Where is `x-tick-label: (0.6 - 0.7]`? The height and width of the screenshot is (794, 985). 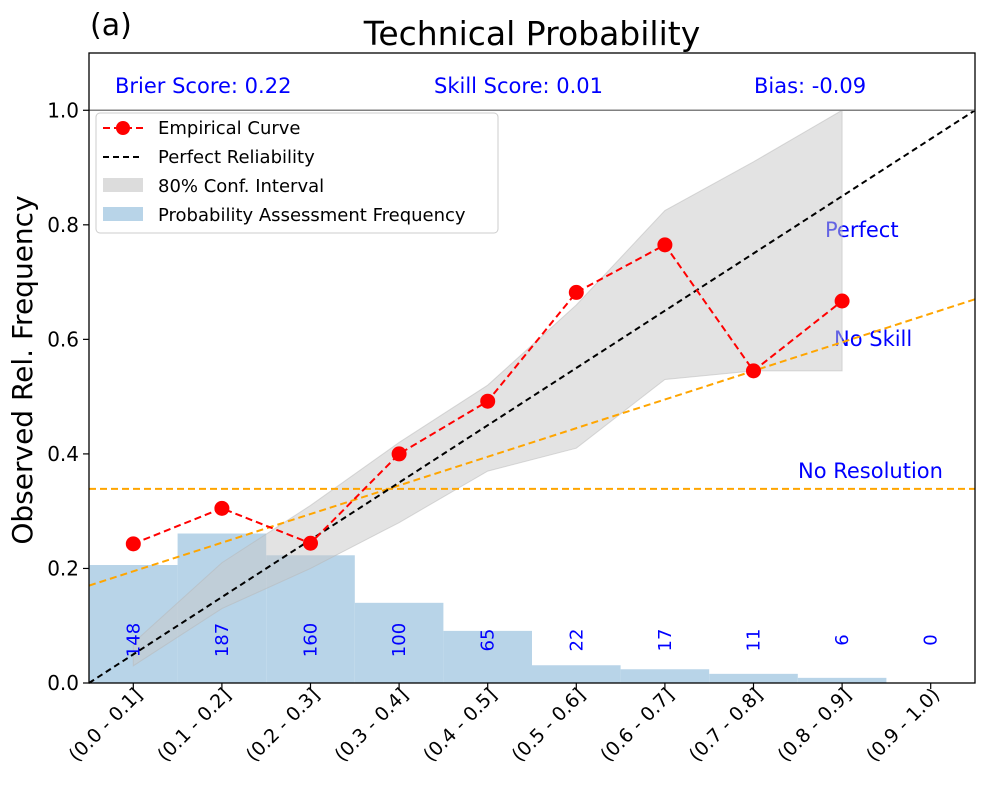 x-tick-label: (0.6 - 0.7] is located at coordinates (637, 725).